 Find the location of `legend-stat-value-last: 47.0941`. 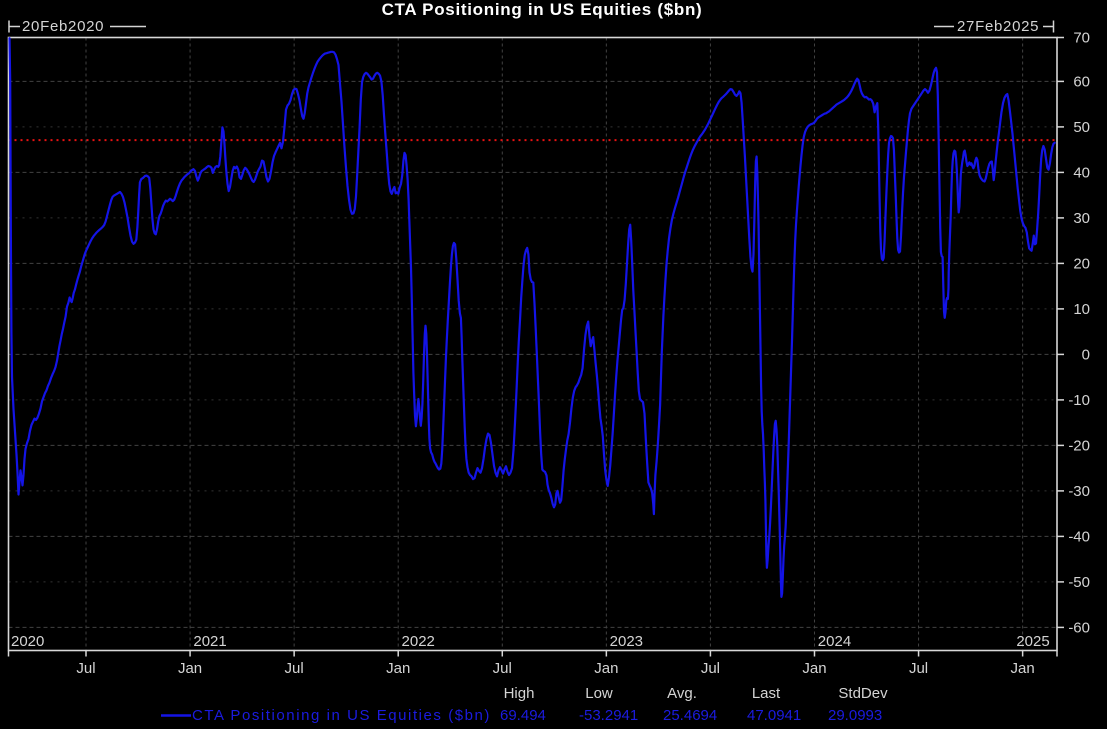

legend-stat-value-last: 47.0941 is located at coordinates (774, 715).